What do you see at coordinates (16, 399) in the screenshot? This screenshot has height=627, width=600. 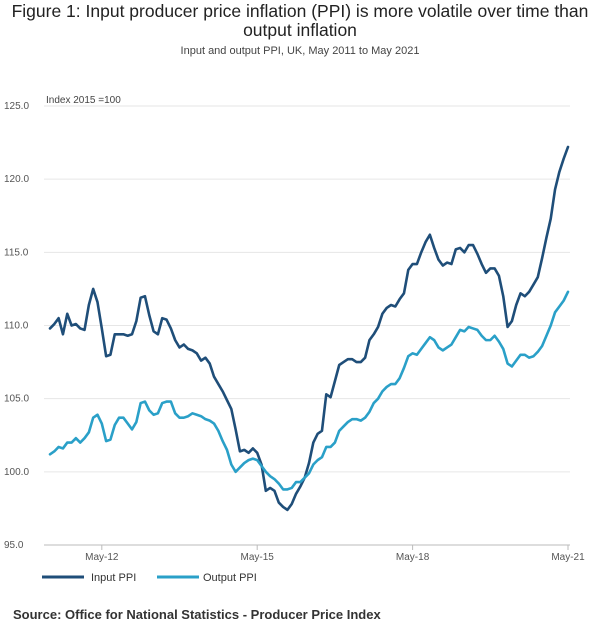 I see `y-tick-label: 105.0` at bounding box center [16, 399].